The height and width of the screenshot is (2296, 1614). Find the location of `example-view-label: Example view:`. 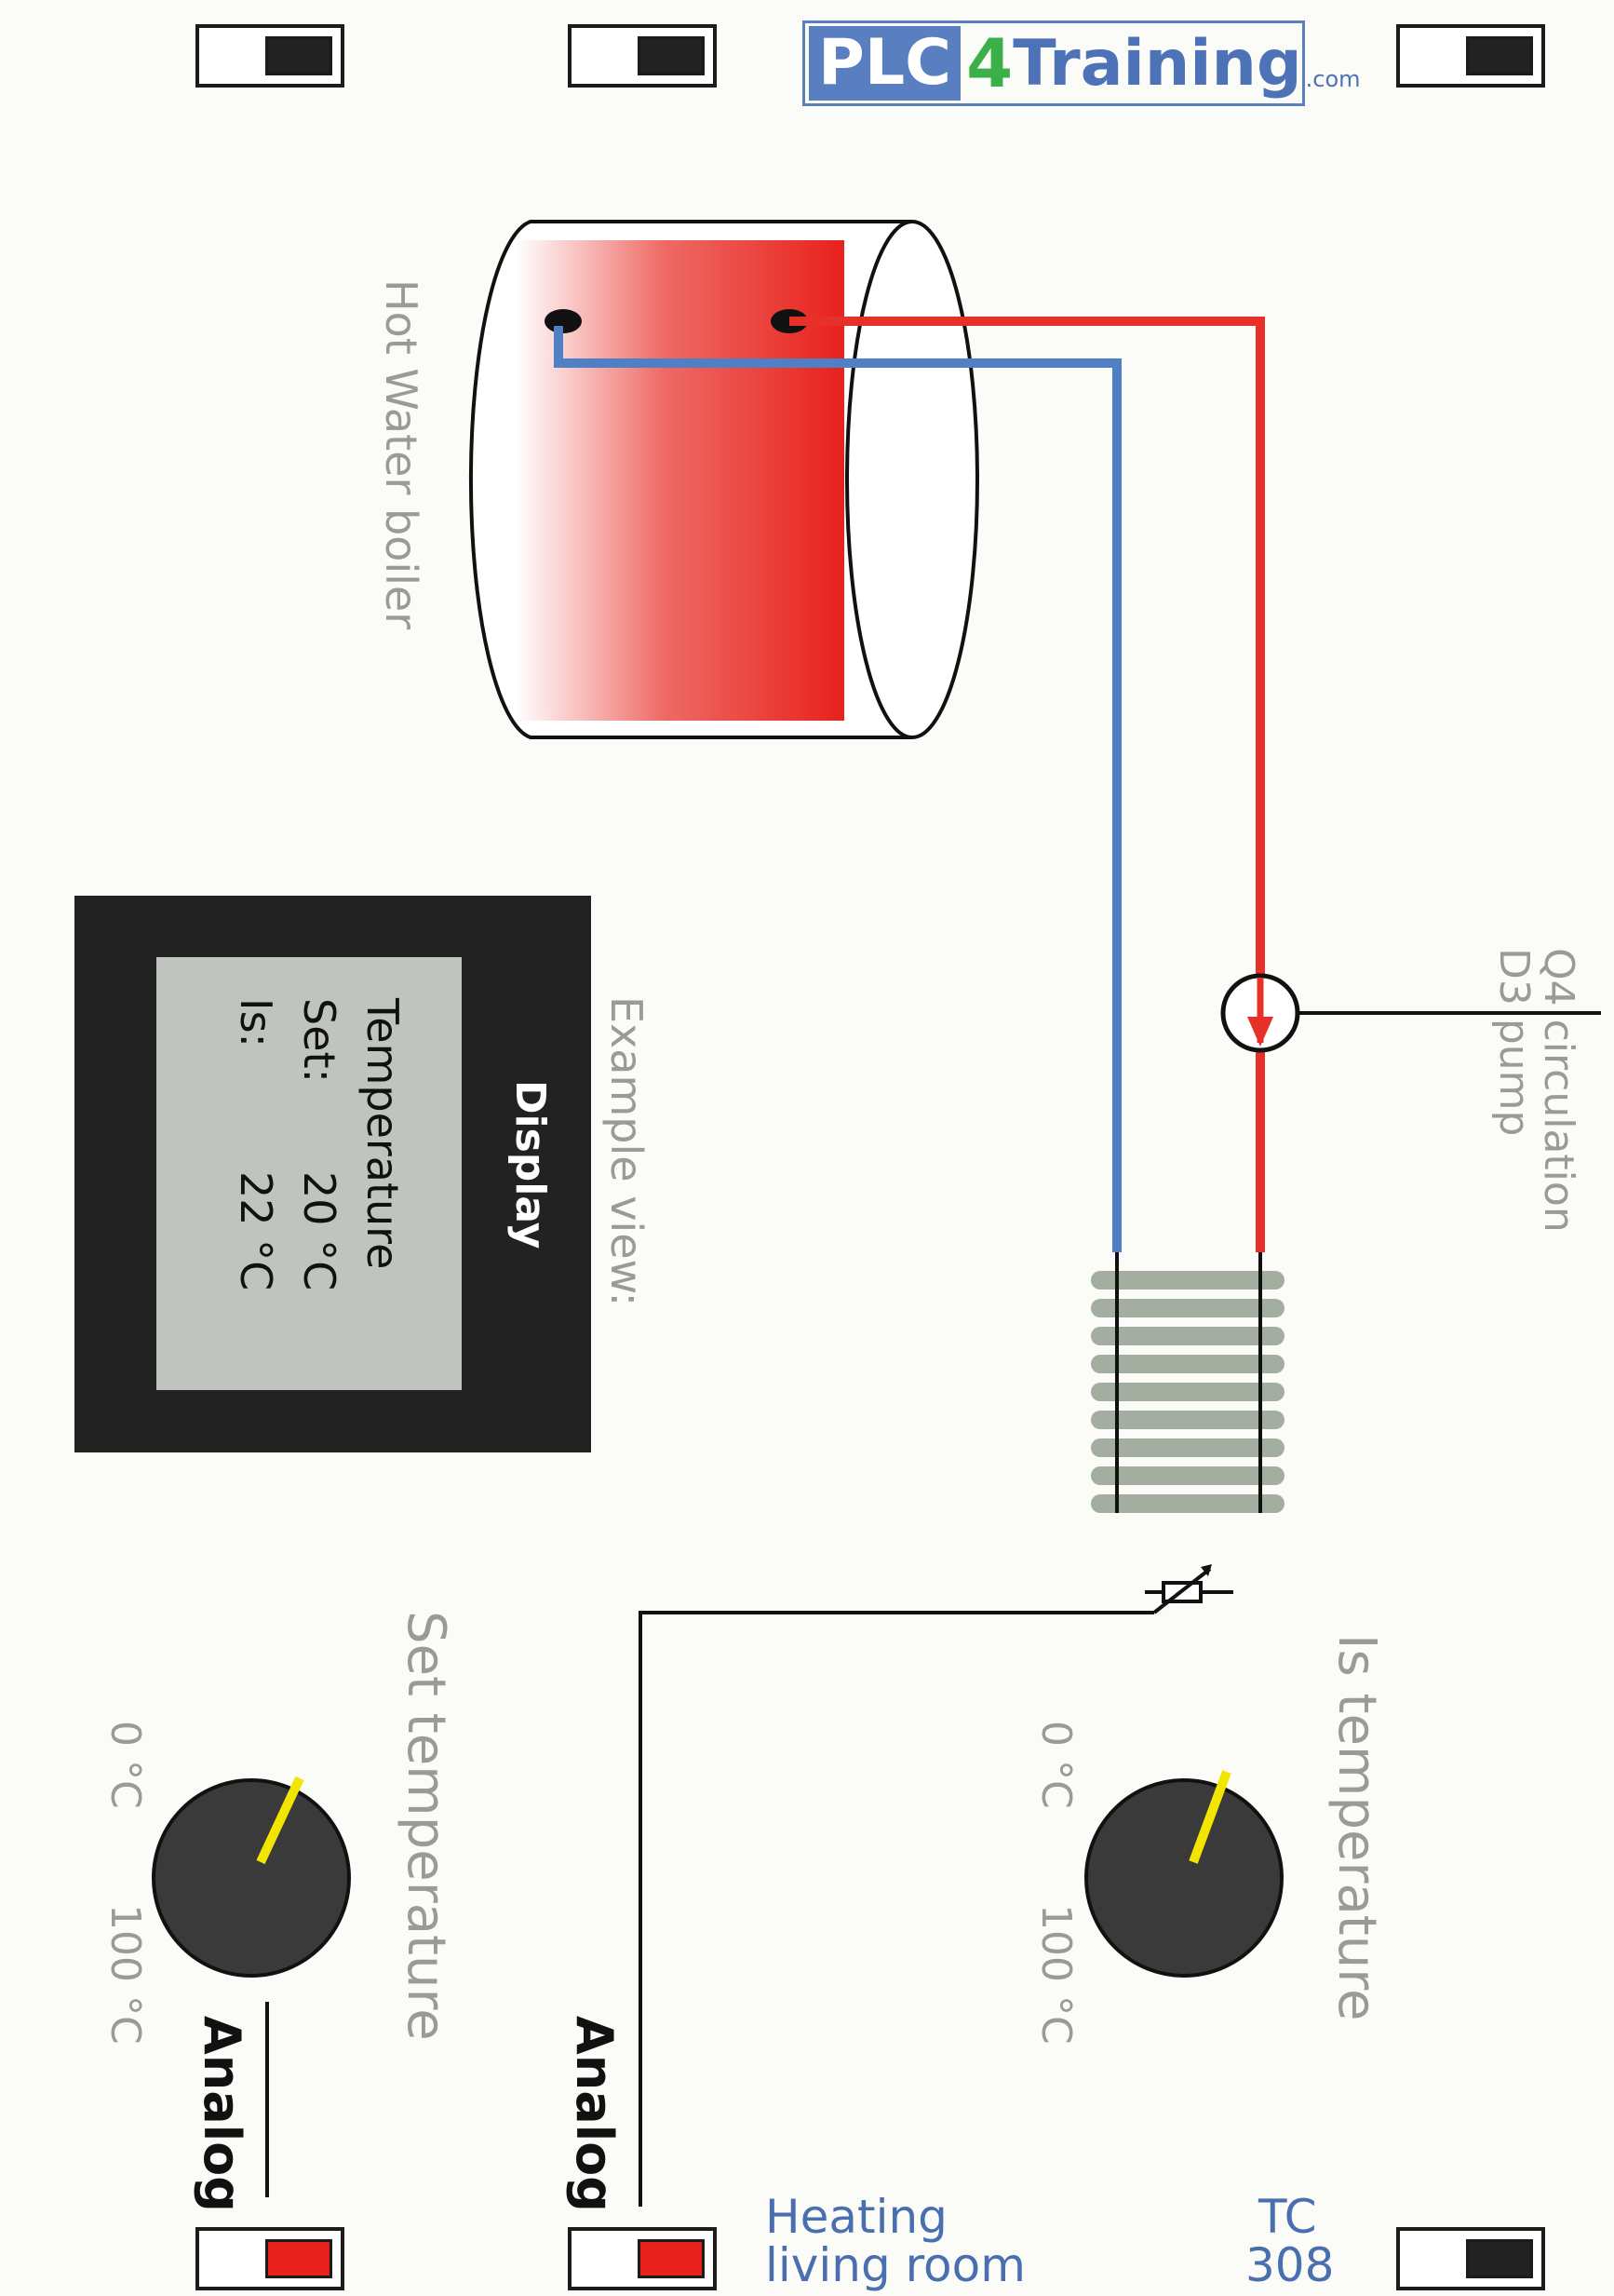

example-view-label: Example view: is located at coordinates (626, 1152).